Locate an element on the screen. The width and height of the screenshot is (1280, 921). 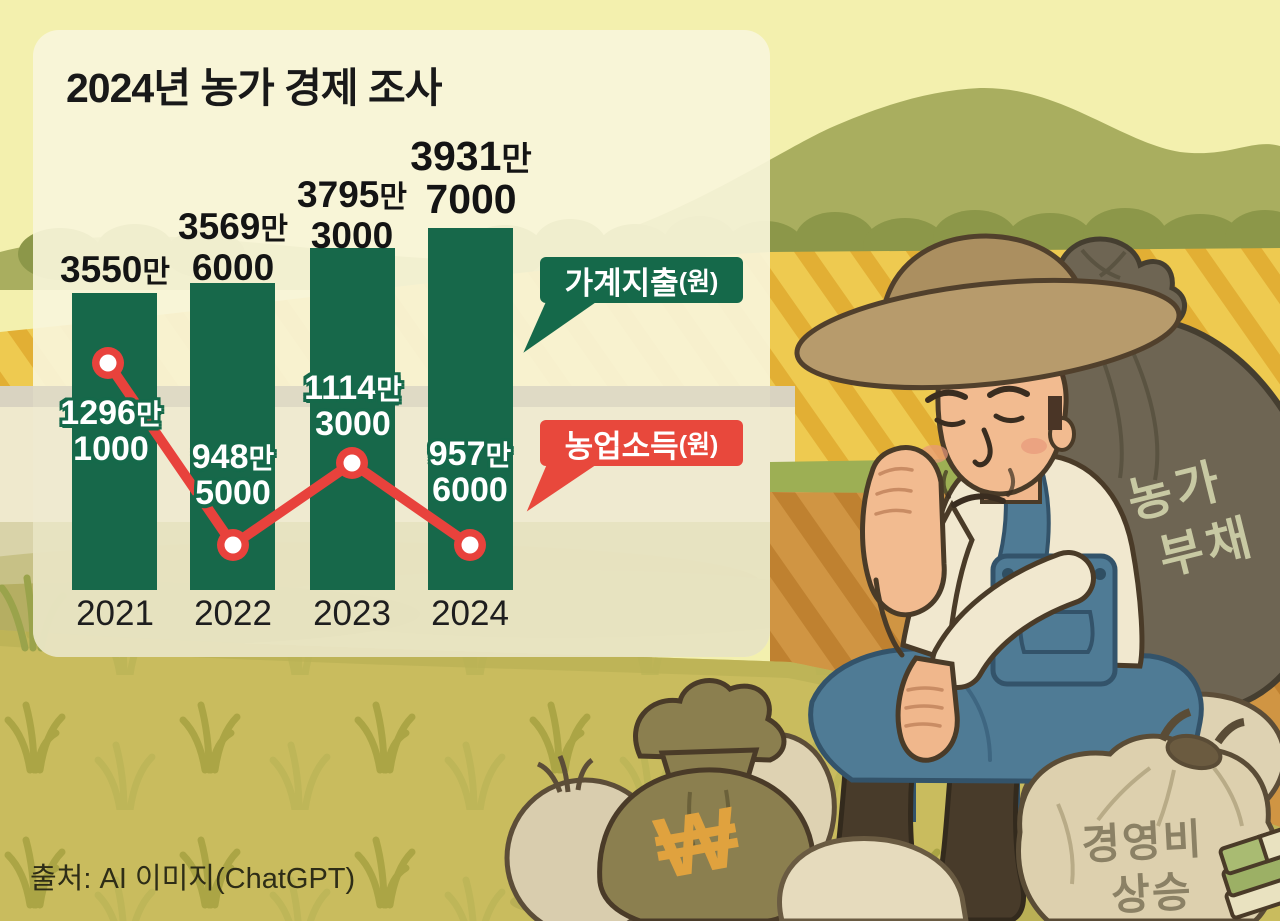
chart-title: 2024년 농가 경제 조사 is located at coordinates (254, 88).